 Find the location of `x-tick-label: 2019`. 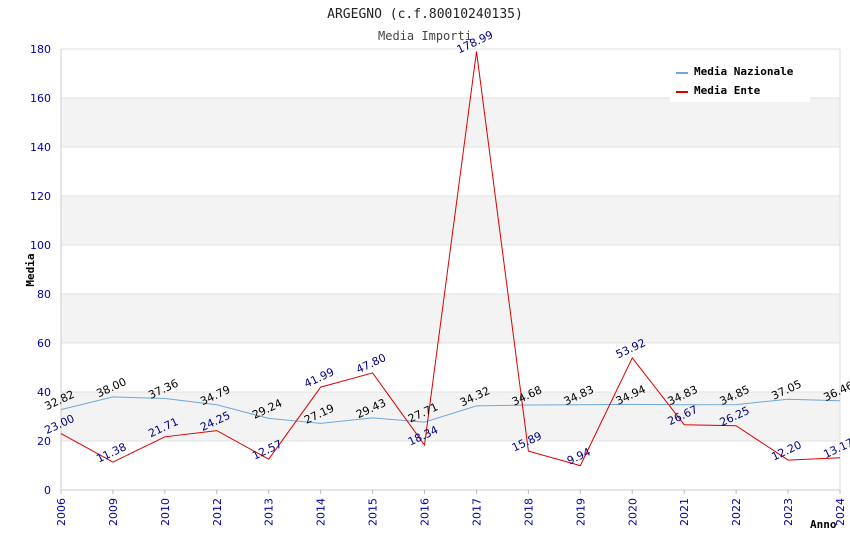

x-tick-label: 2019 is located at coordinates (580, 512).